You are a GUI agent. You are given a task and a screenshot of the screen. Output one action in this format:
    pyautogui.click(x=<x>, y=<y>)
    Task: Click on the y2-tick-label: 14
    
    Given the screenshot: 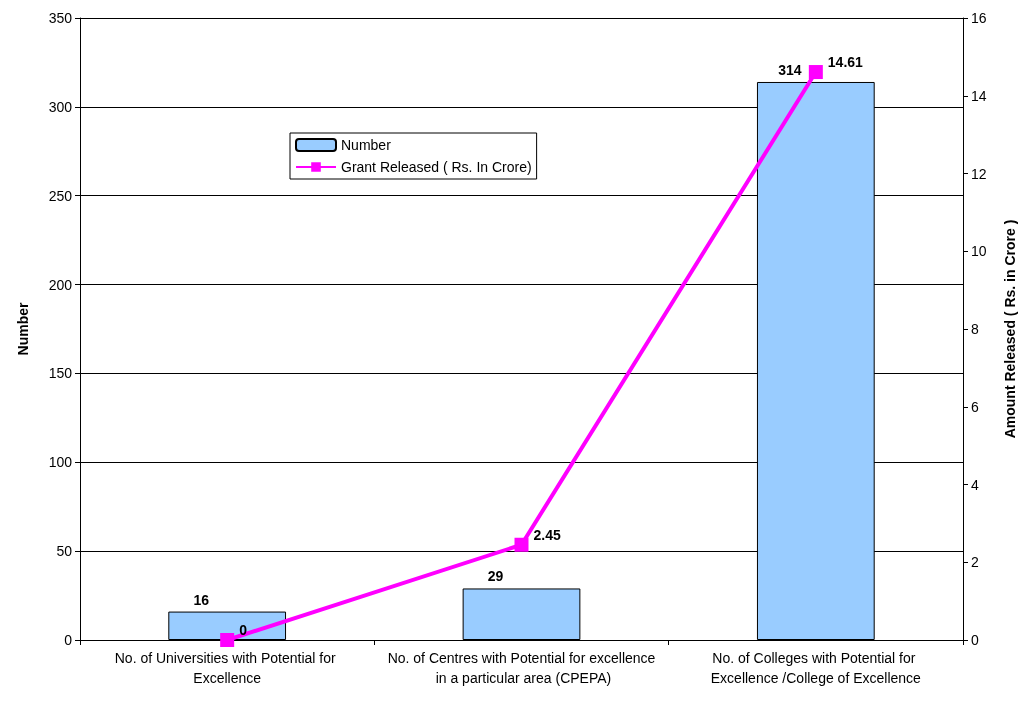 What is the action you would take?
    pyautogui.click(x=979, y=95)
    